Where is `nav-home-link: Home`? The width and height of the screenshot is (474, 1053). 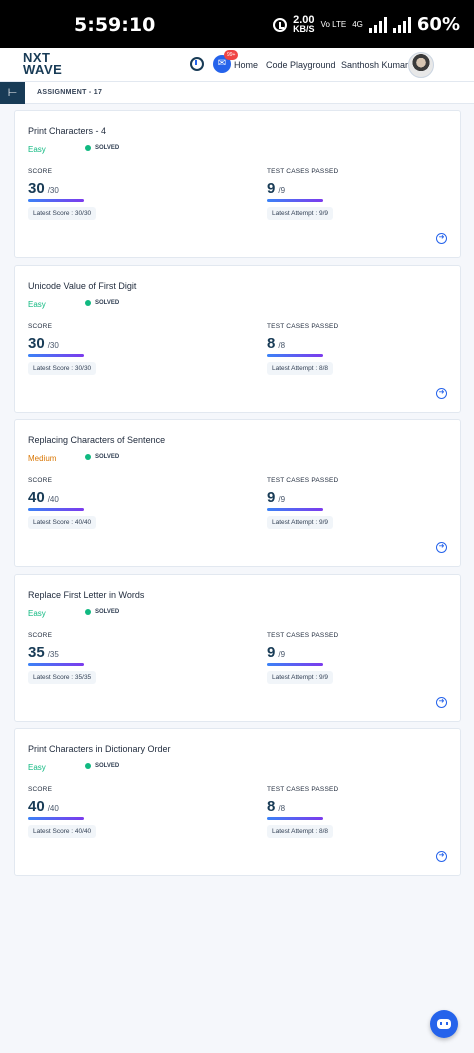
nav-home-link: Home is located at coordinates (246, 65).